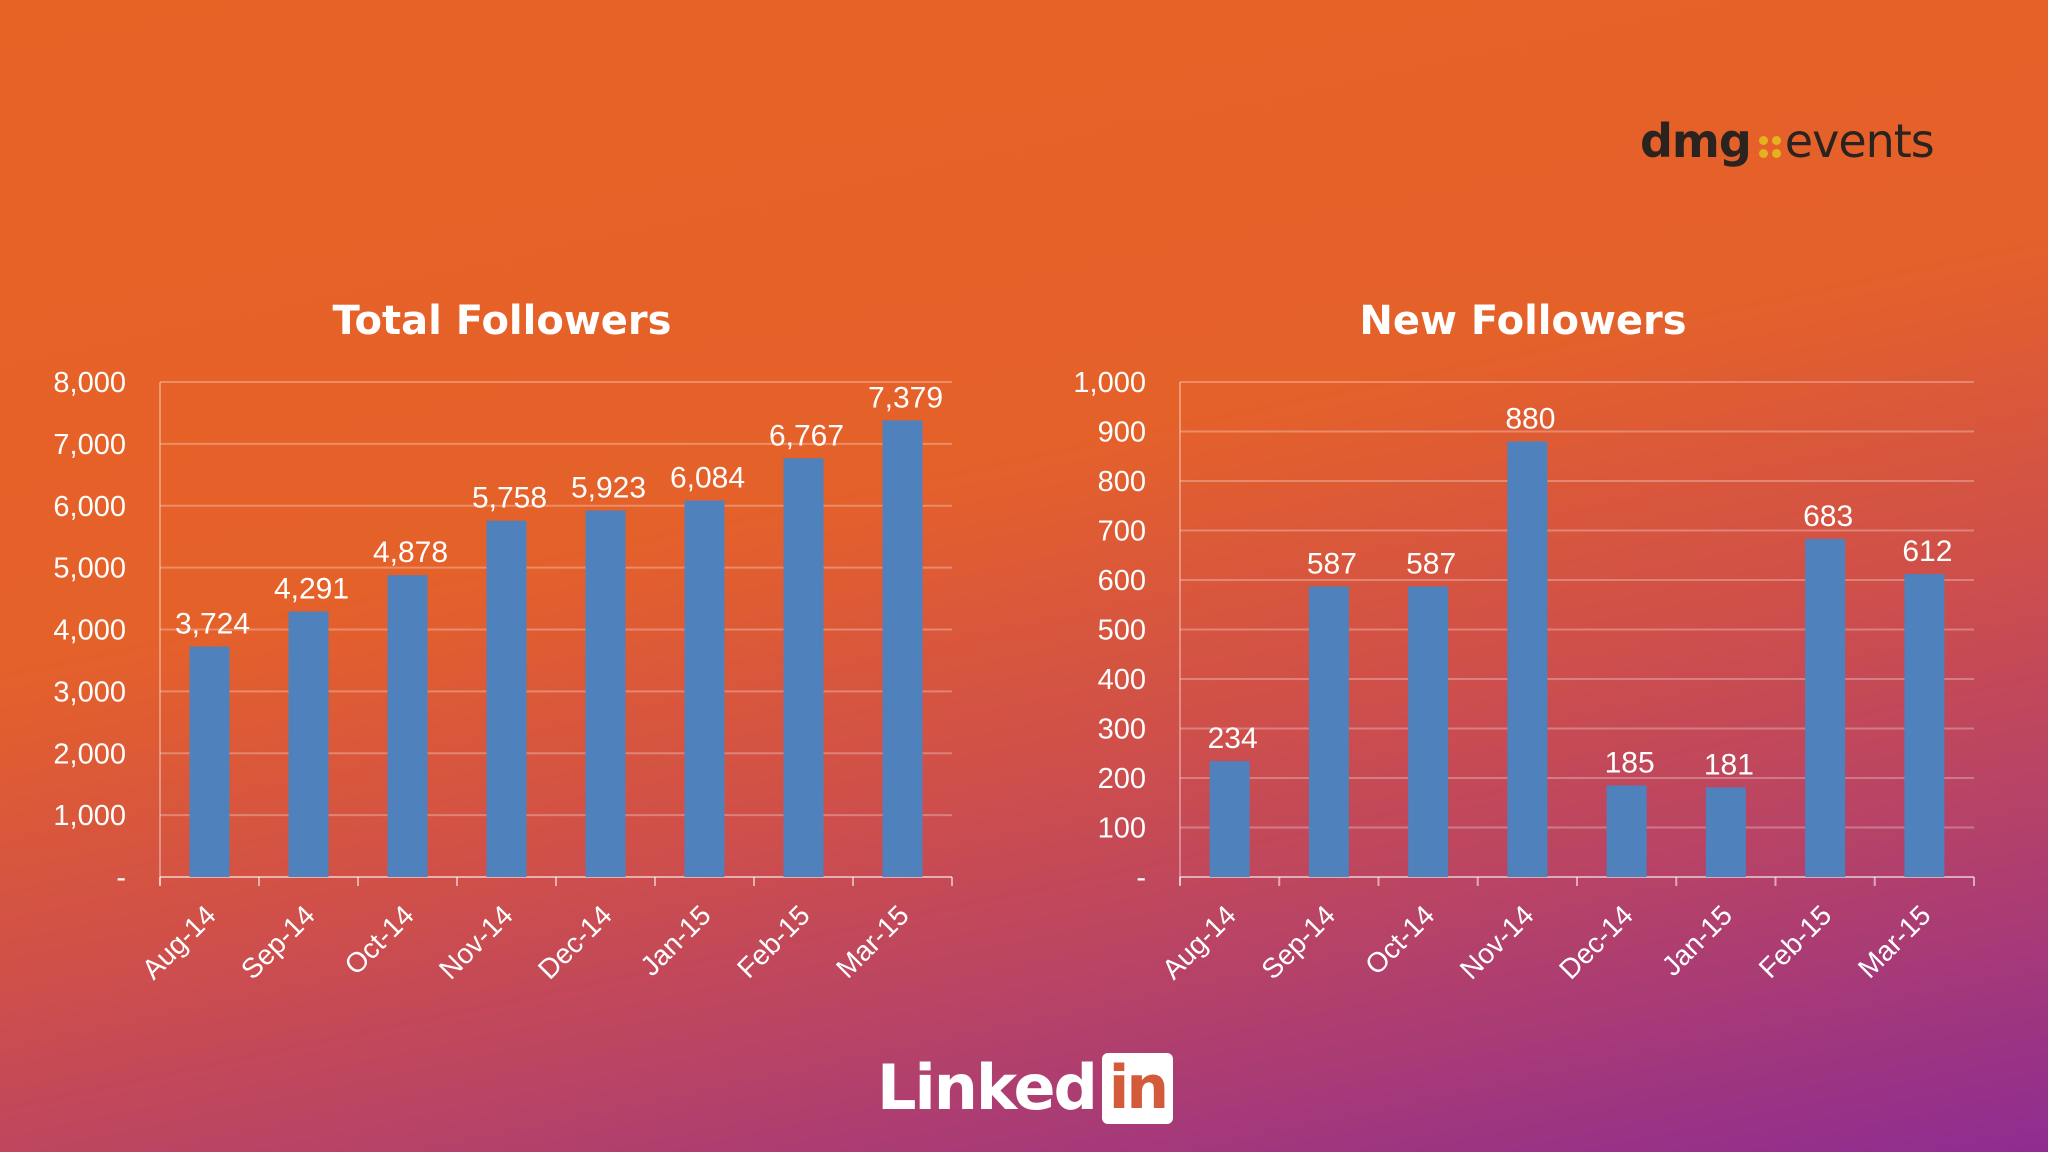  What do you see at coordinates (410, 552) in the screenshot?
I see `data-label: 4,878` at bounding box center [410, 552].